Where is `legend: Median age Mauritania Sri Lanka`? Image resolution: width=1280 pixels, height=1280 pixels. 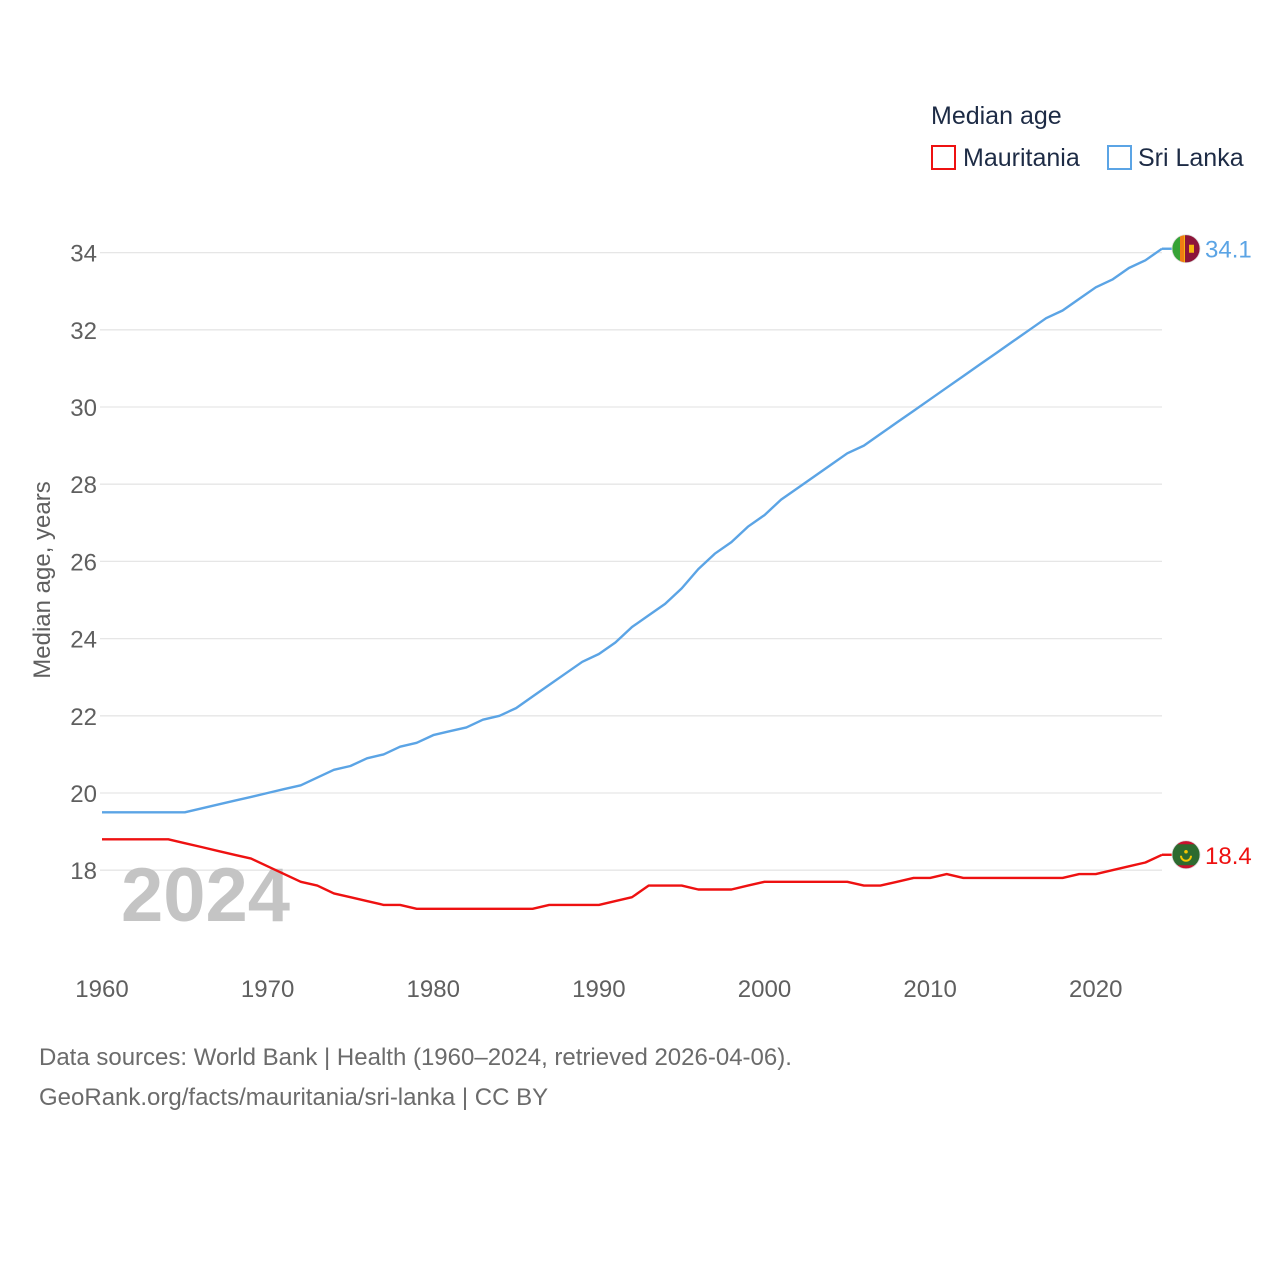
legend: Median age Mauritania Sri Lanka is located at coordinates (1087, 137).